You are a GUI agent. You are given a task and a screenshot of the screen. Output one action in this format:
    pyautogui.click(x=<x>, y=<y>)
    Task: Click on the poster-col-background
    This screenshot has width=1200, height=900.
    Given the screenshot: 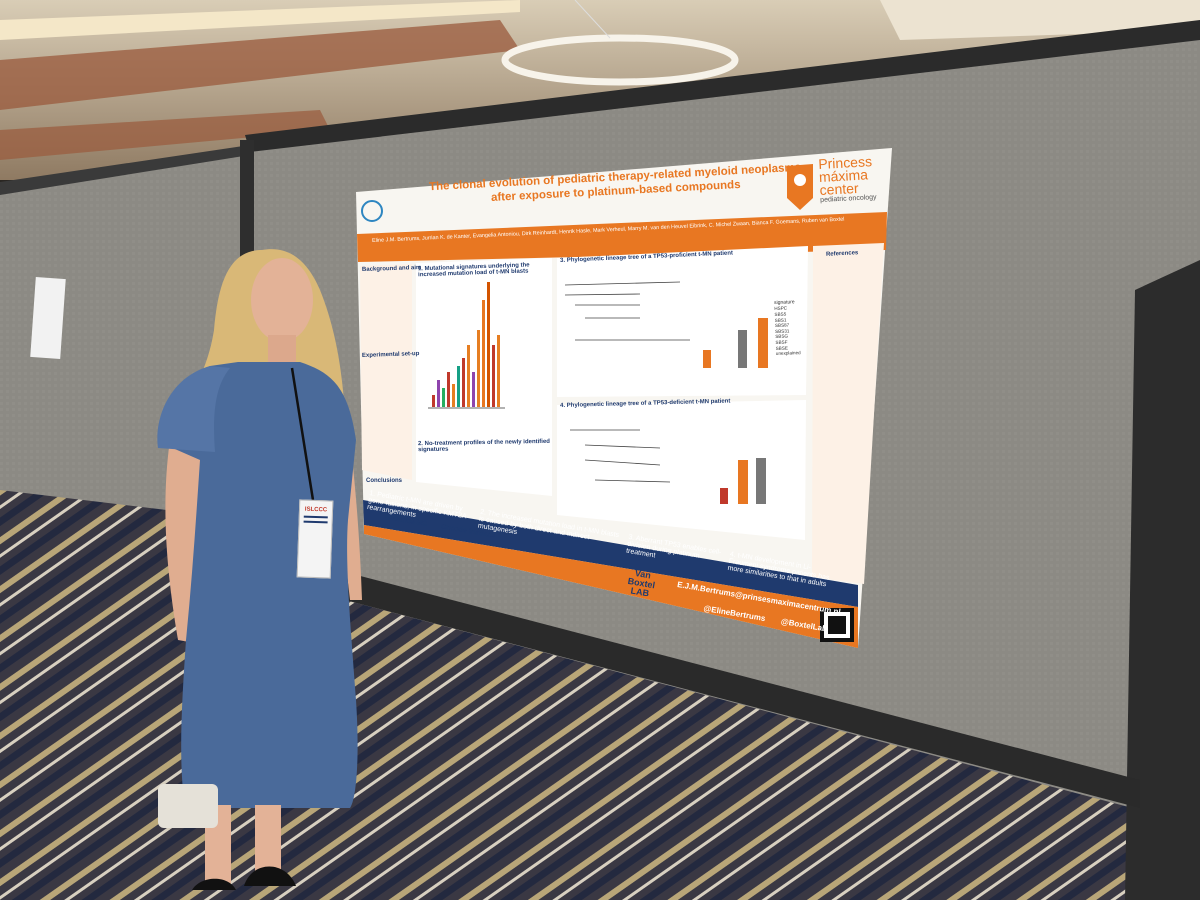 What is the action you would take?
    pyautogui.click(x=386, y=372)
    